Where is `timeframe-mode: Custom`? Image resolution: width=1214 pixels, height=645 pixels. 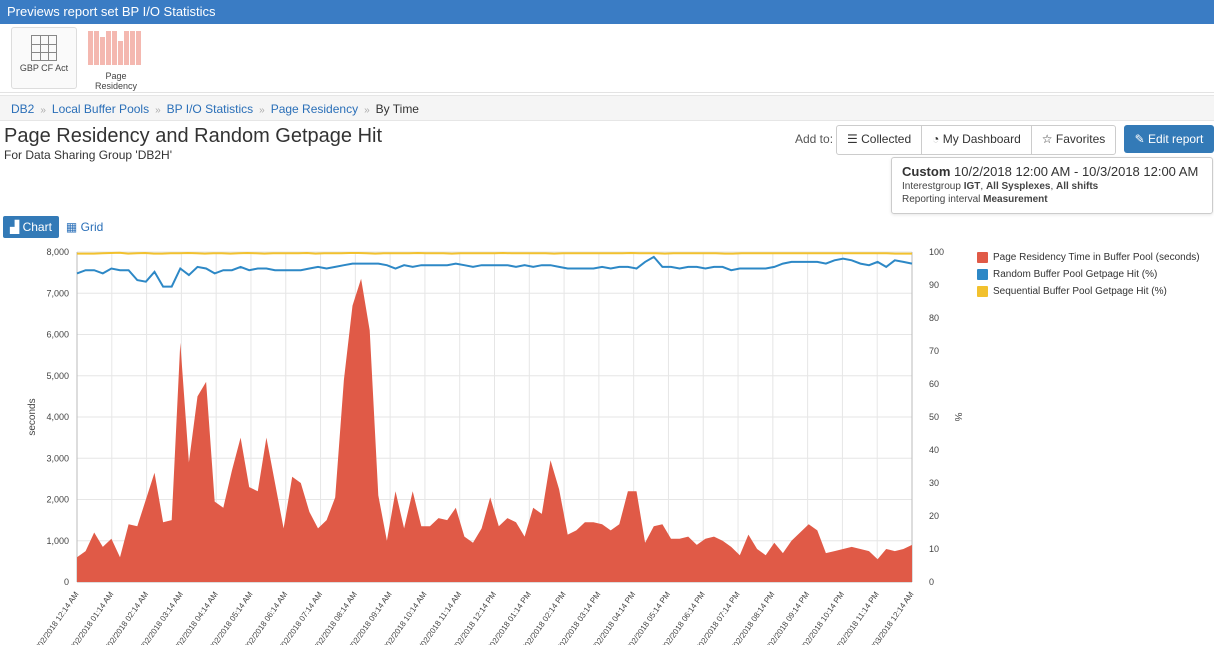 timeframe-mode: Custom is located at coordinates (926, 171).